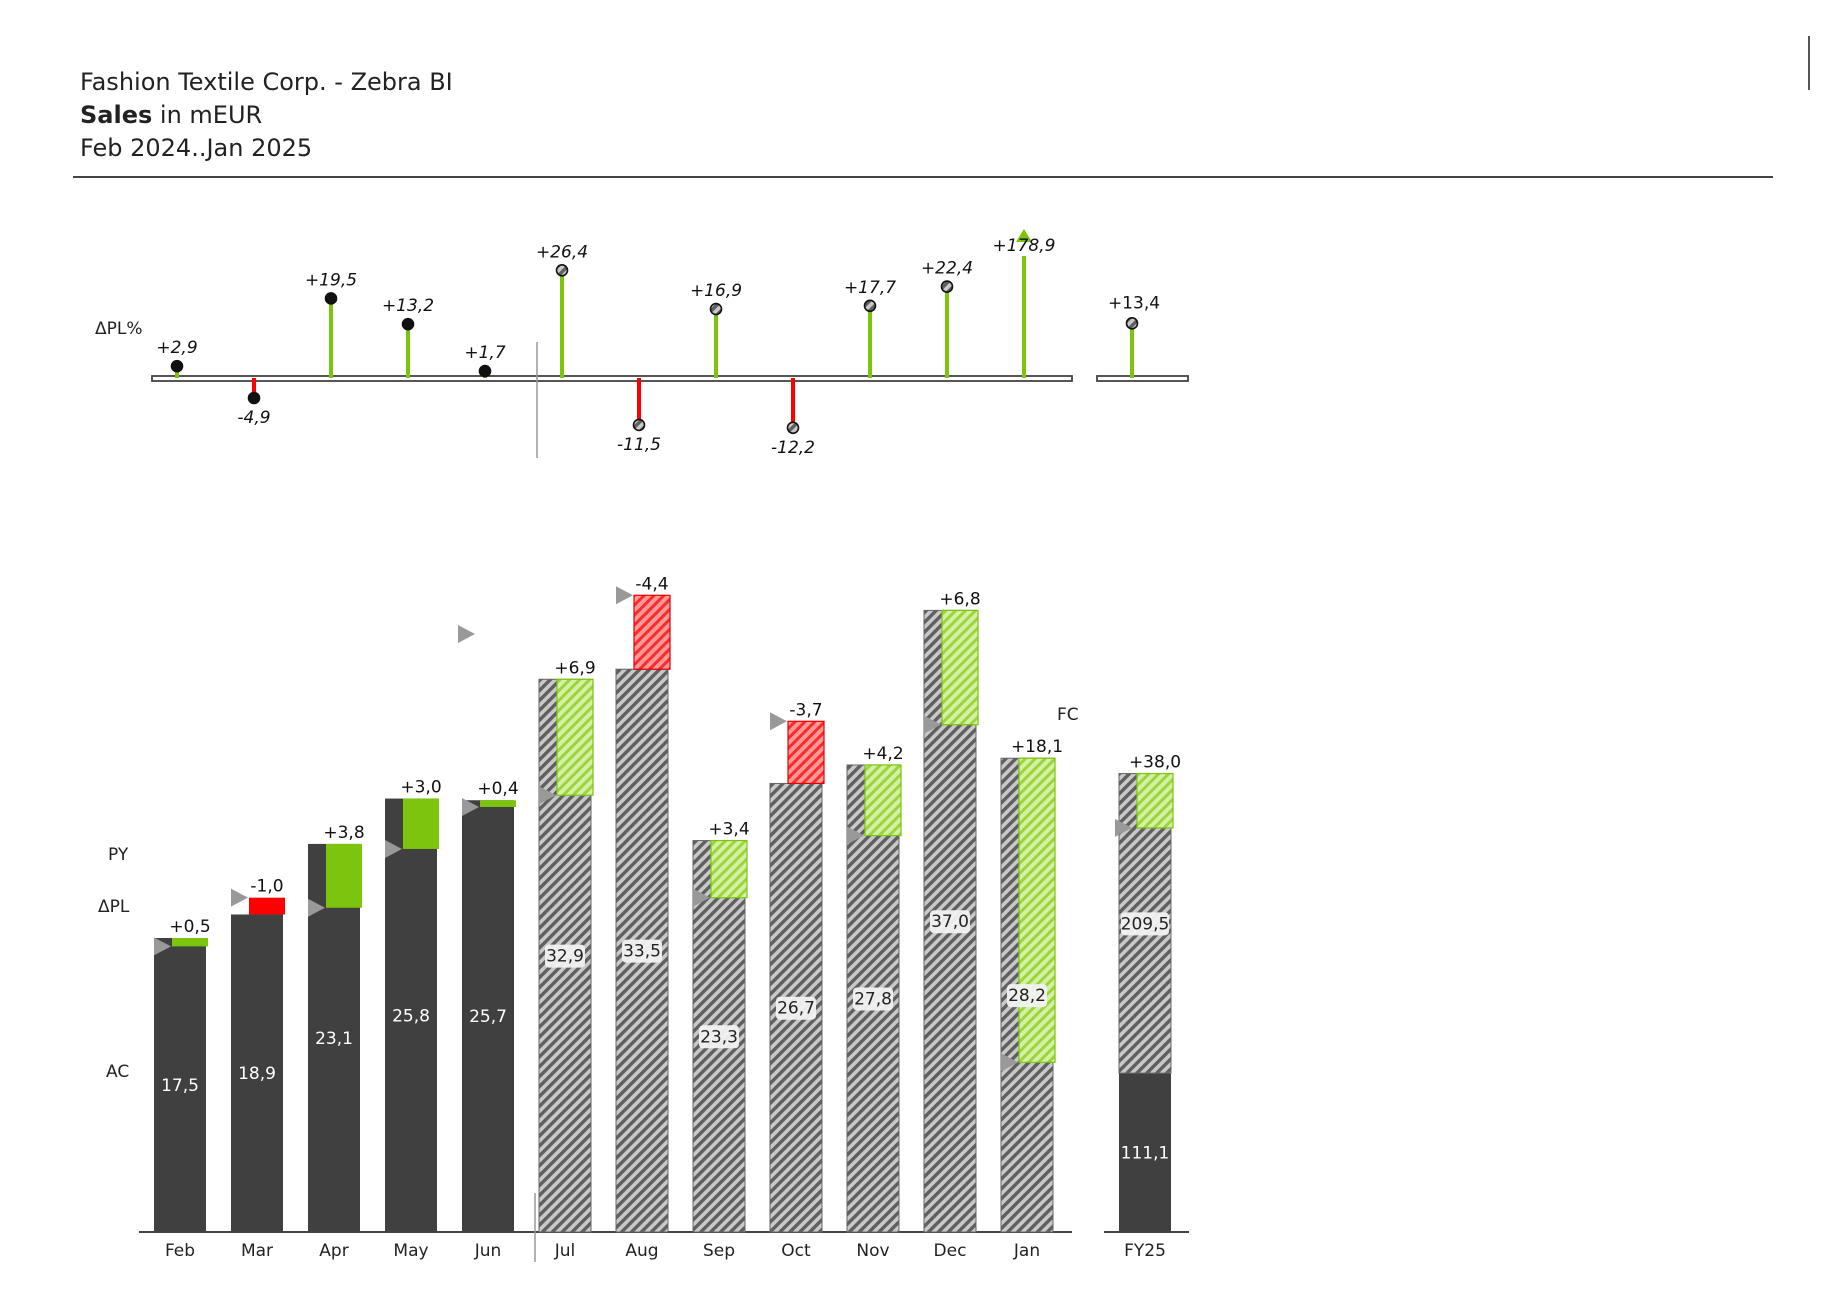 The height and width of the screenshot is (1314, 1828). What do you see at coordinates (420, 788) in the screenshot?
I see `delta-pl-label-may: +3,0` at bounding box center [420, 788].